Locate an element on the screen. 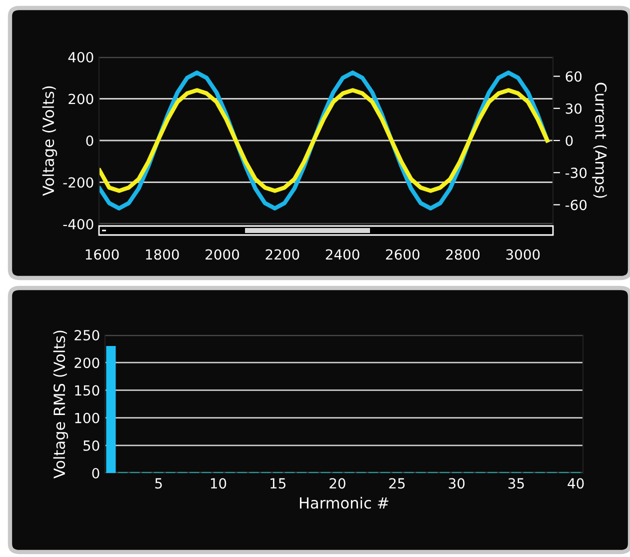  y2-tick-label: -60 is located at coordinates (576, 205).